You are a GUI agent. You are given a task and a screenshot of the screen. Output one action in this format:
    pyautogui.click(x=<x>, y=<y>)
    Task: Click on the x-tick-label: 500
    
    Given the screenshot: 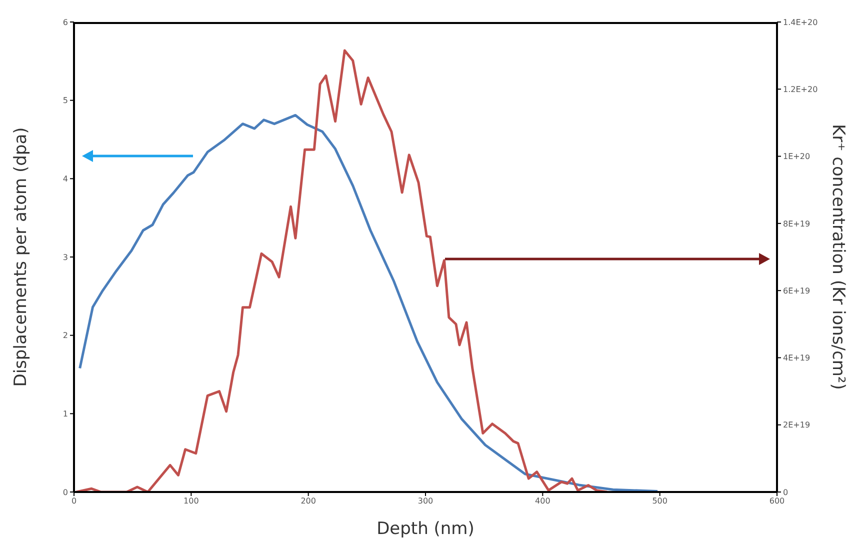 What is the action you would take?
    pyautogui.click(x=660, y=501)
    